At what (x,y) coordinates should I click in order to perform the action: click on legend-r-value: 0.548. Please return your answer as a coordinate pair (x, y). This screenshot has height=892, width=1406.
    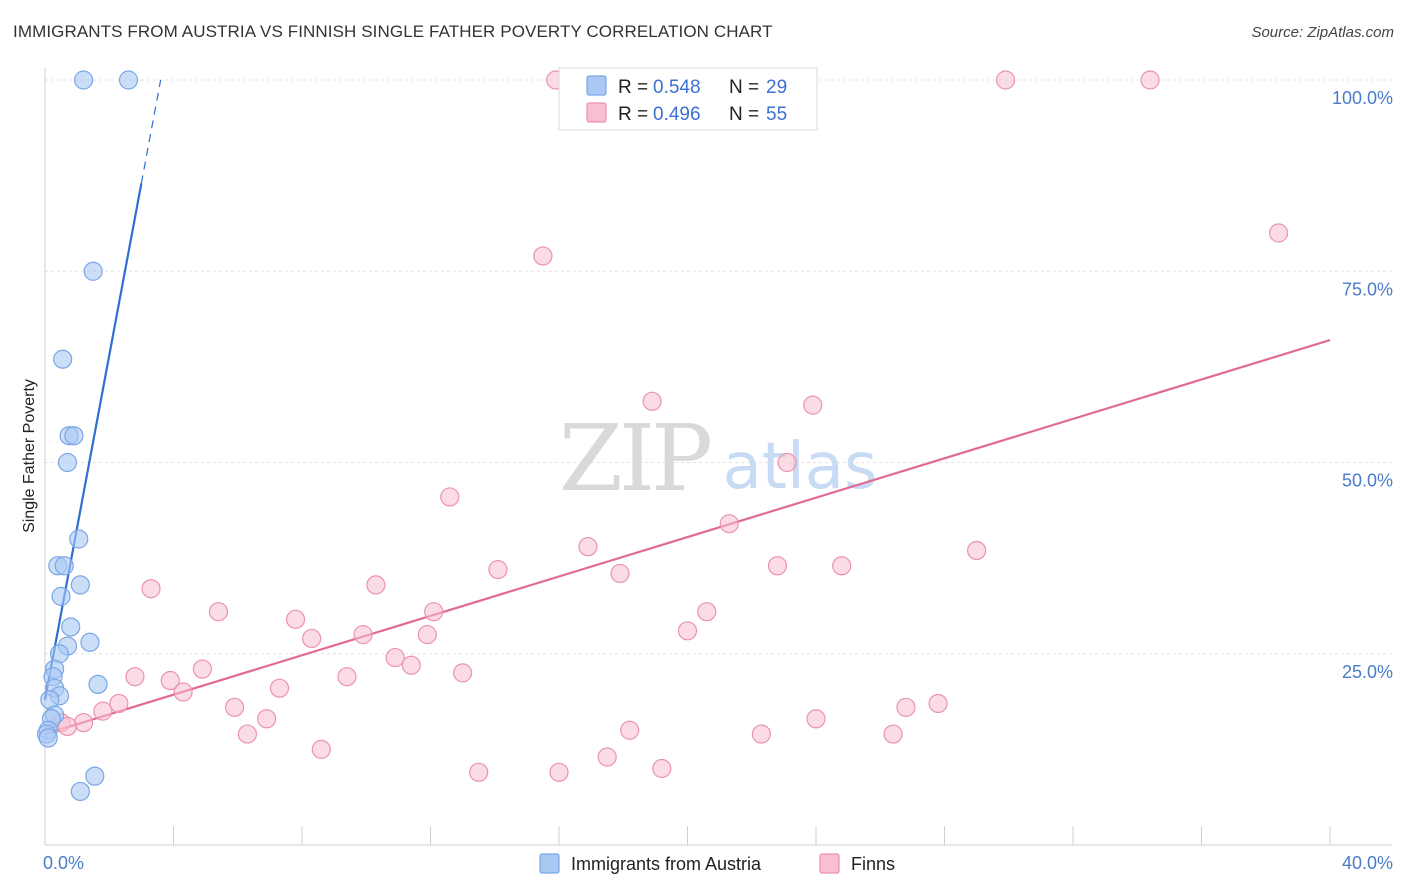
    Looking at the image, I should click on (677, 87).